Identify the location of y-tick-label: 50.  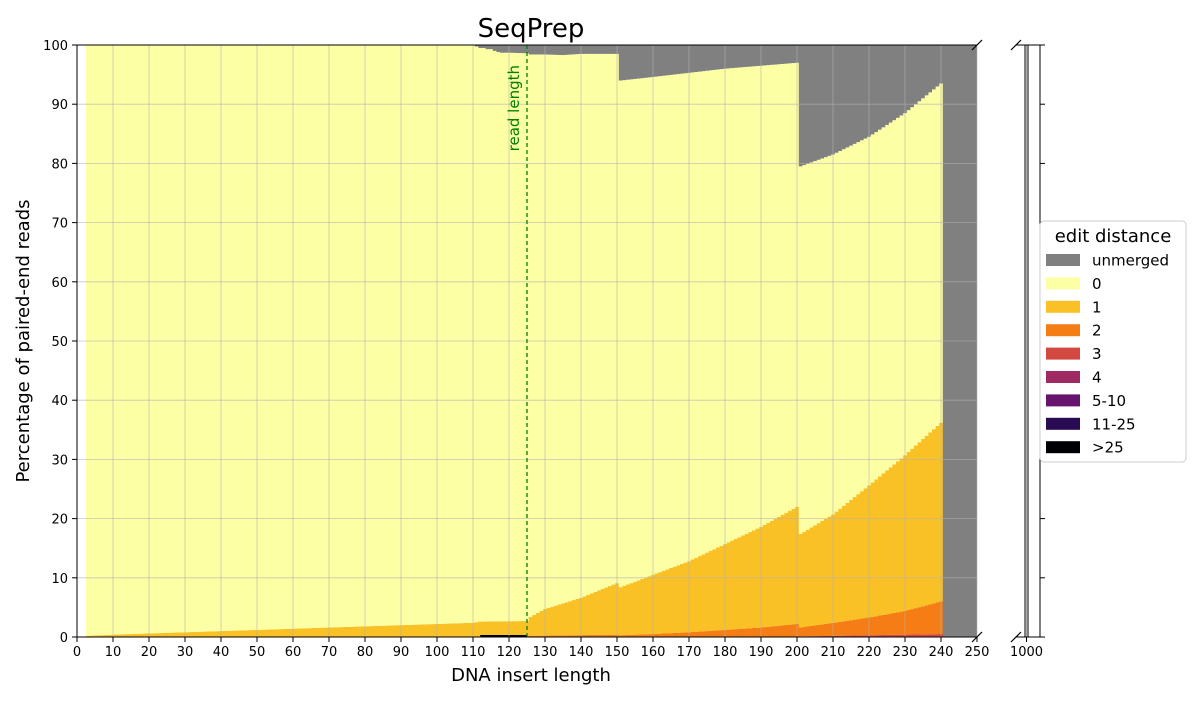
(59, 342).